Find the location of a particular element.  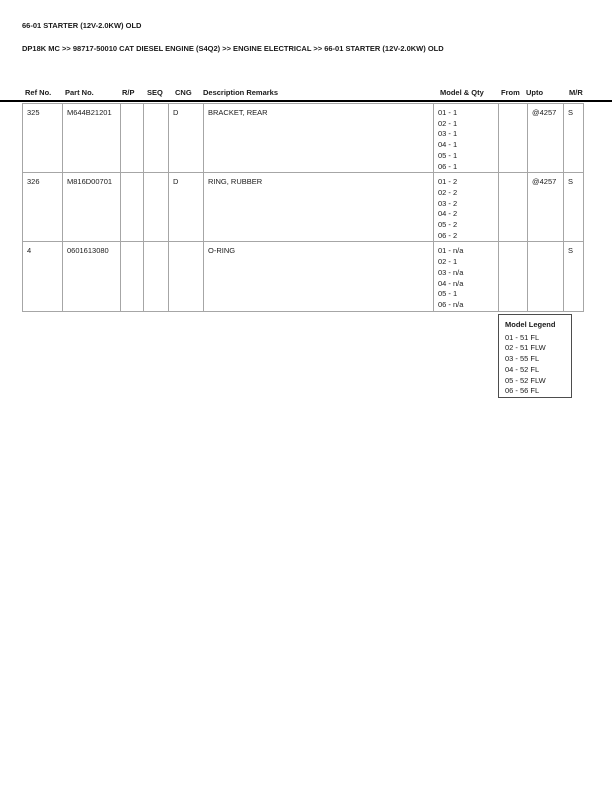

cell-description: RING, RUBBER is located at coordinates (318, 207).